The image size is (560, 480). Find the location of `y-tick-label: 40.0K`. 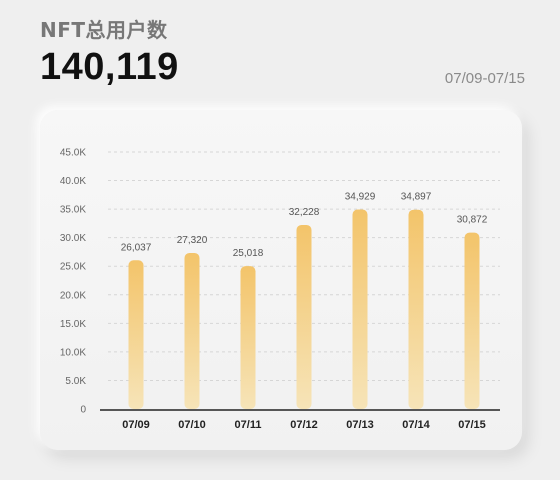

y-tick-label: 40.0K is located at coordinates (73, 181).